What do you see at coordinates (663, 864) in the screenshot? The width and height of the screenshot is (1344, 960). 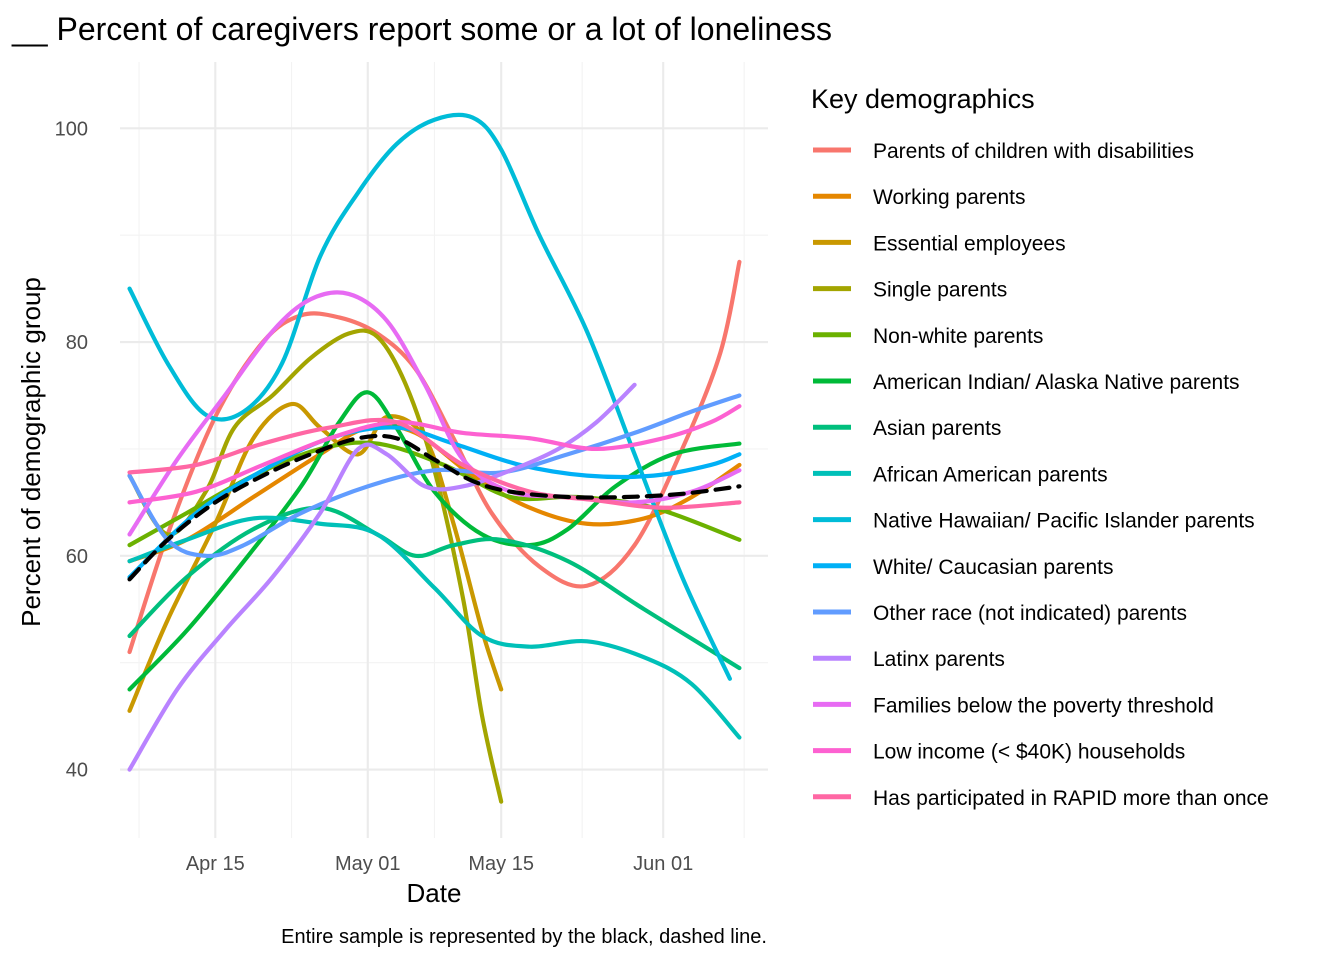 I see `x-tick-label: Jun 01` at bounding box center [663, 864].